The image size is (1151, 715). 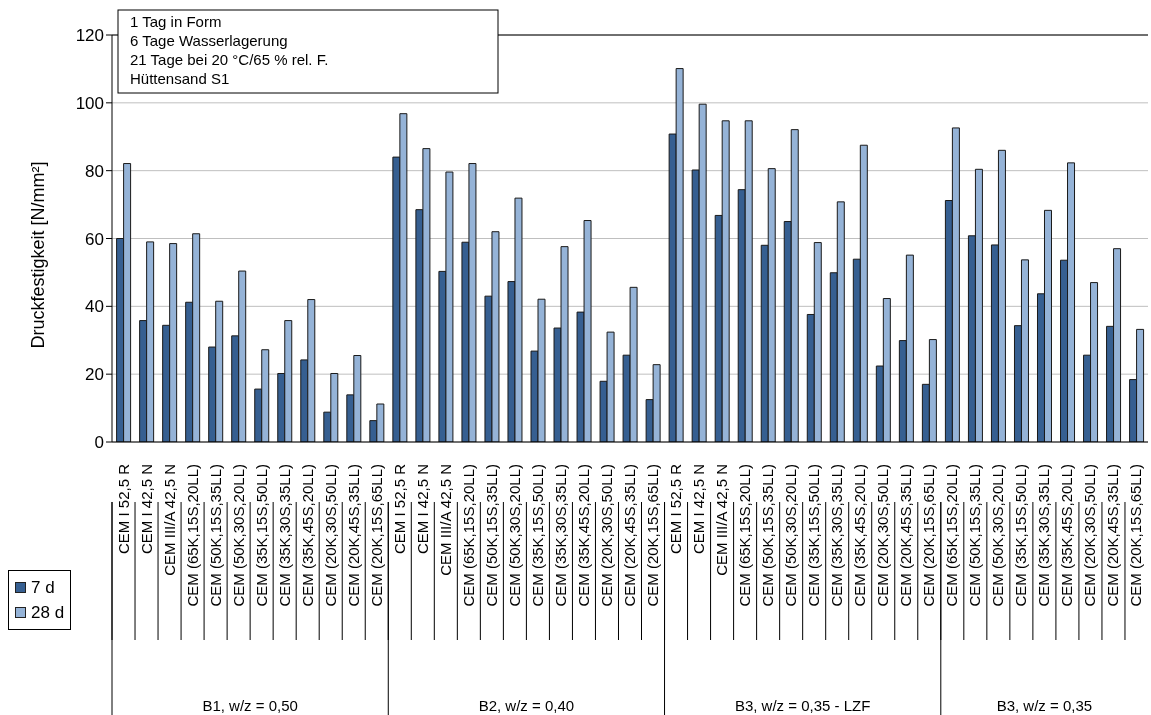 What do you see at coordinates (250, 705) in the screenshot?
I see `text: B1, w/z = 0,50` at bounding box center [250, 705].